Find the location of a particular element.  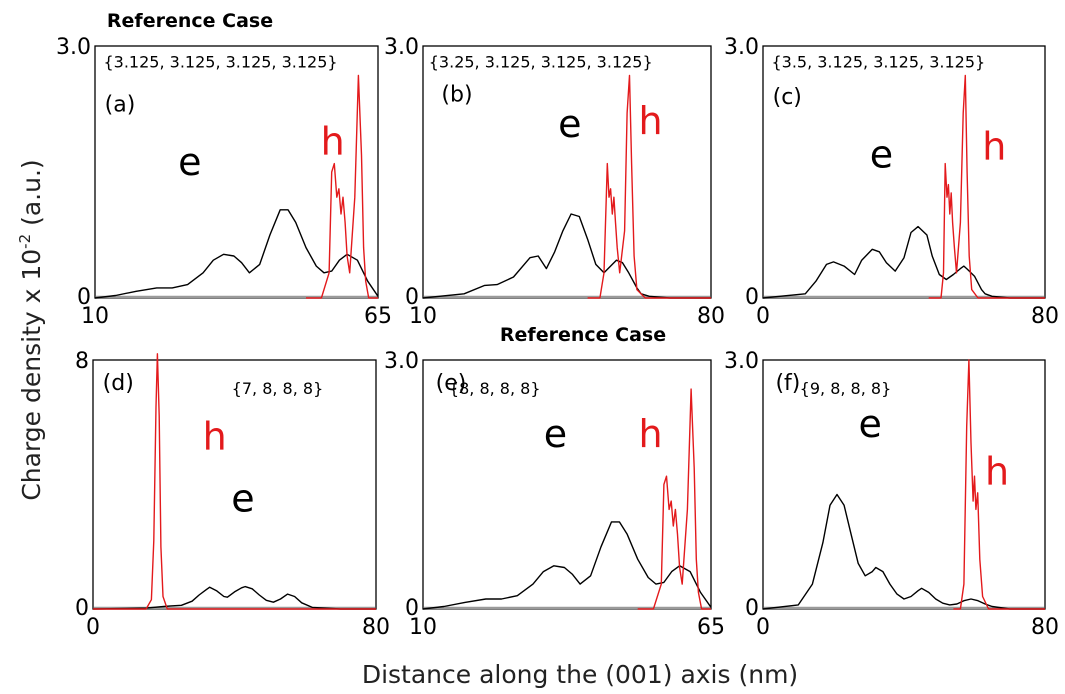

panel-label: (a) is located at coordinates (120, 105).